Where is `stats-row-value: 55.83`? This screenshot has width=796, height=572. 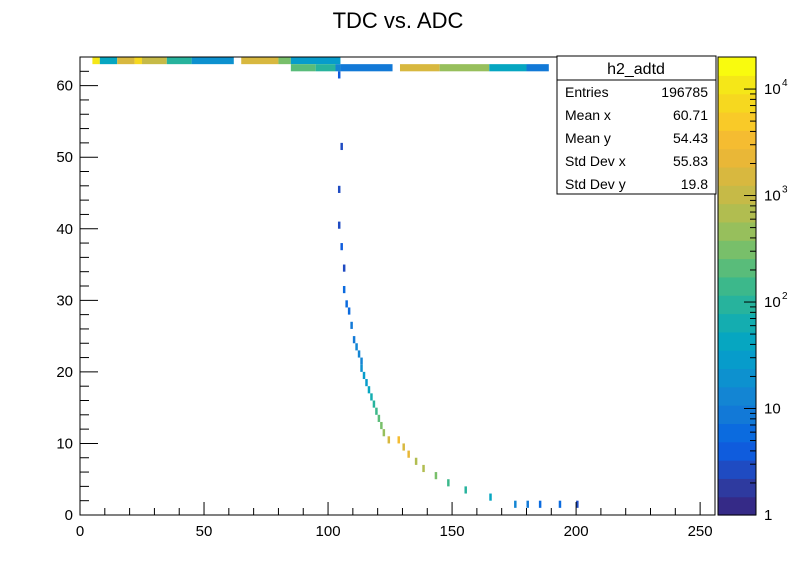 stats-row-value: 55.83 is located at coordinates (690, 161).